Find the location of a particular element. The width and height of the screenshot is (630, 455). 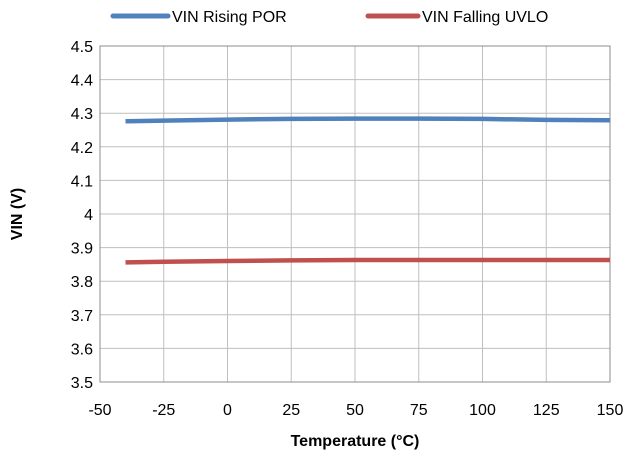

x-tick-label: 150 is located at coordinates (610, 410).